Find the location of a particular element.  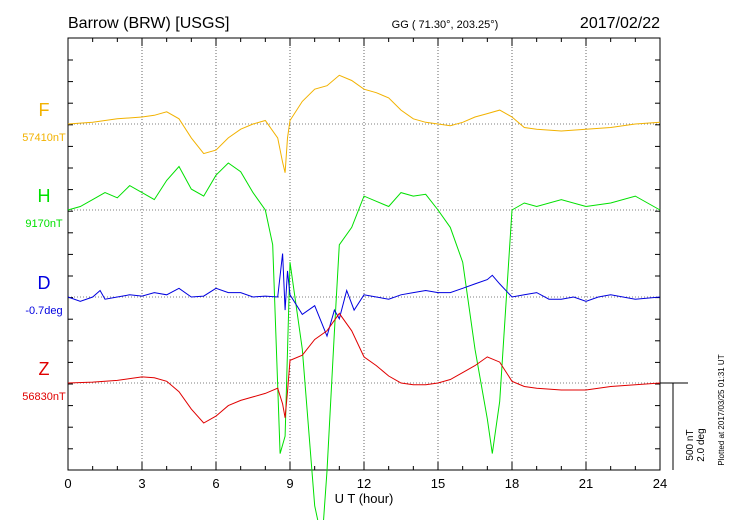

series-baseline-label-D: -0.7deg is located at coordinates (43, 311).